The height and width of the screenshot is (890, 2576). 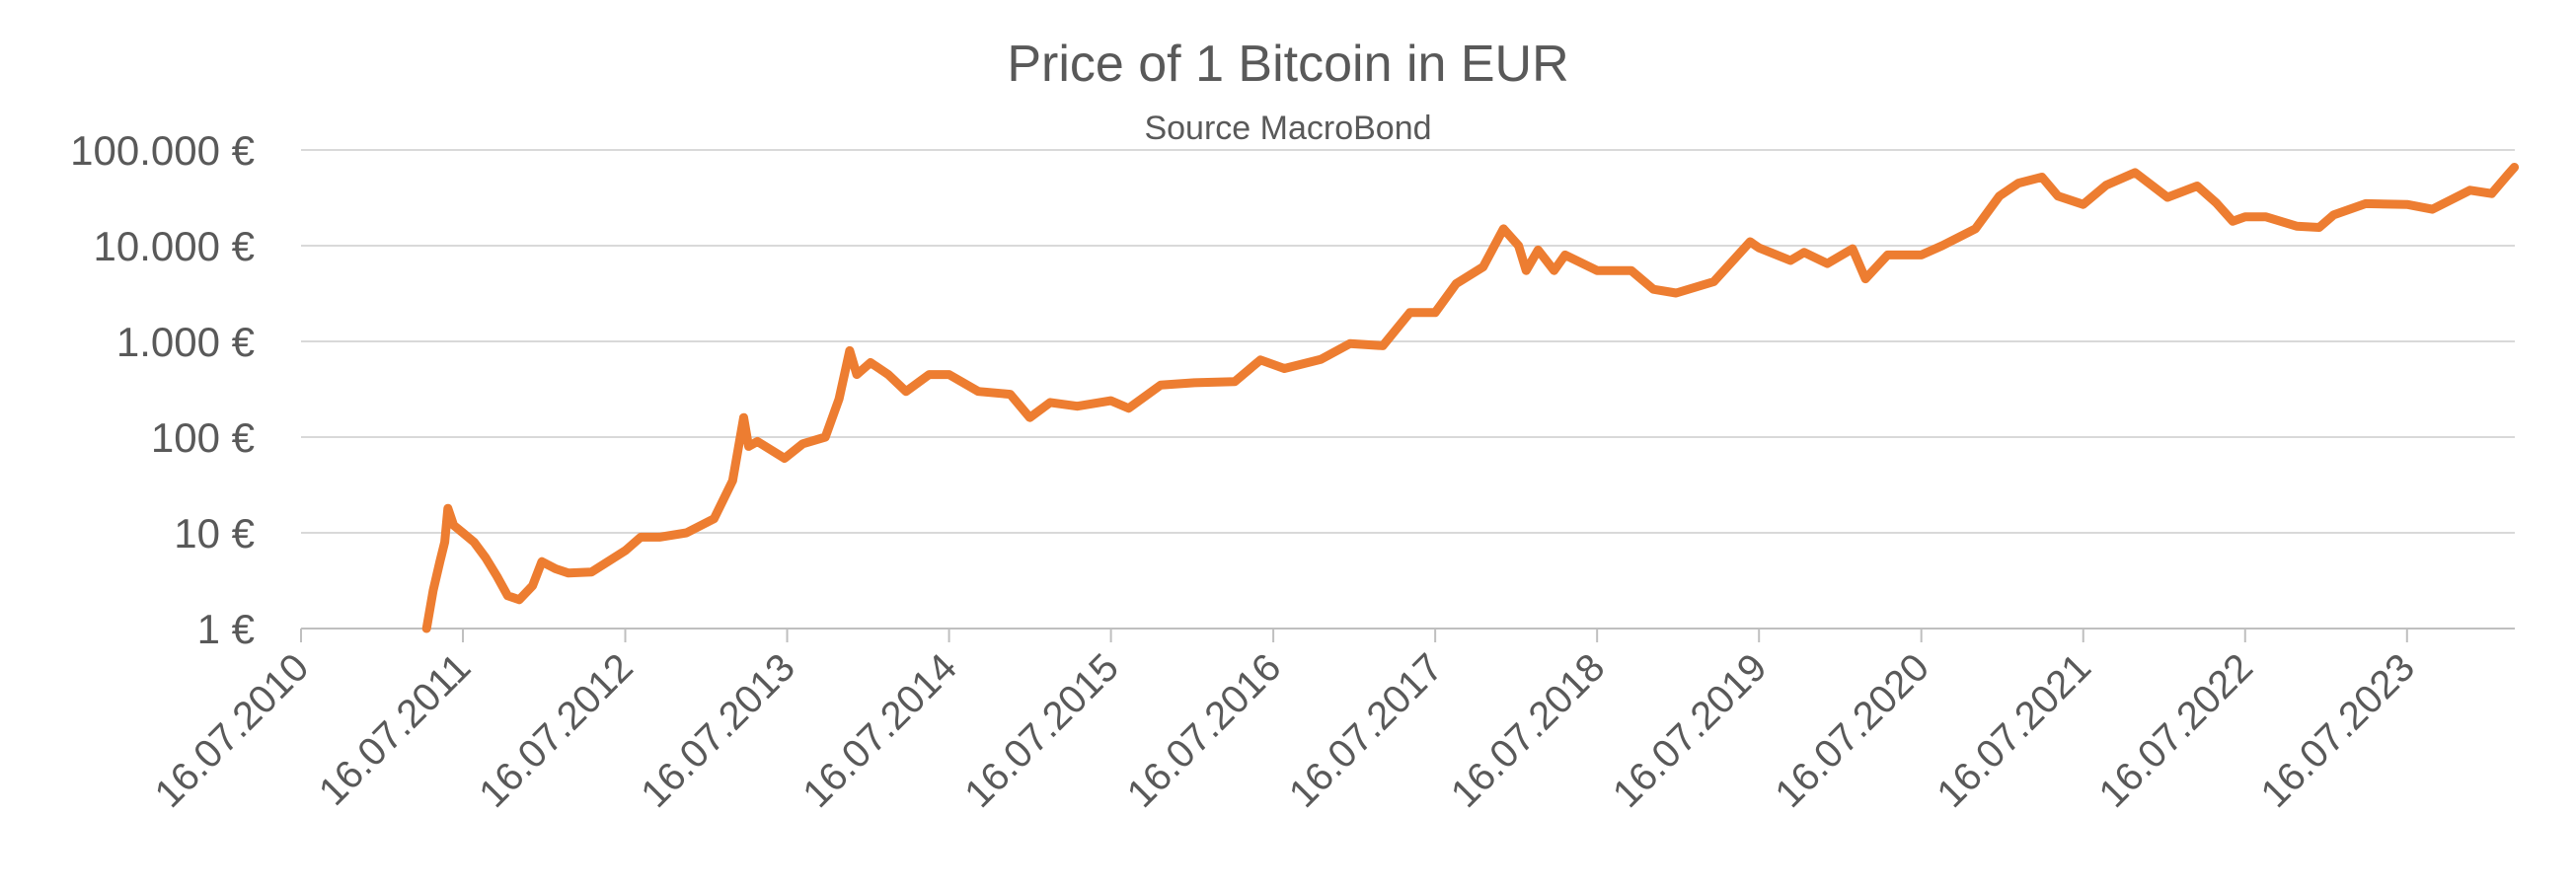 What do you see at coordinates (162, 389) in the screenshot?
I see `y-axis-ticks: 1 € 10 € 100 € 1.000 € 10.000 € 100.000 €` at bounding box center [162, 389].